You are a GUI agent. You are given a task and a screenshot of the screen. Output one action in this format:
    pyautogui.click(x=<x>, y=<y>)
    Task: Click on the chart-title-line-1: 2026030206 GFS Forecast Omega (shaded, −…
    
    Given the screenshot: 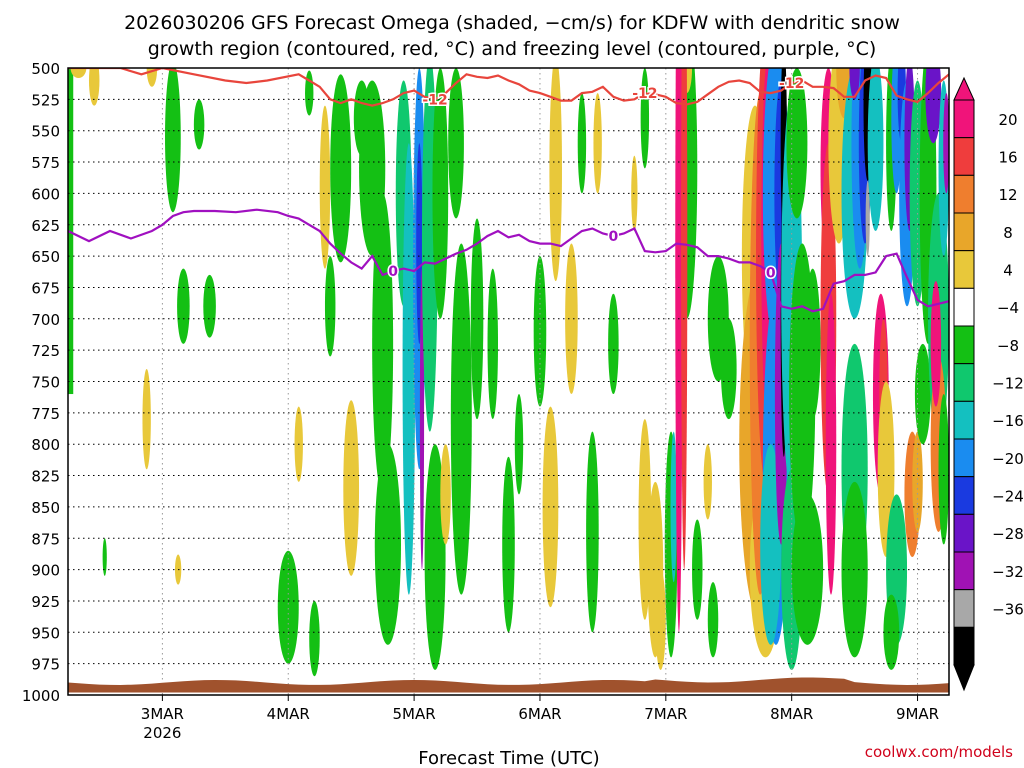 What is the action you would take?
    pyautogui.click(x=512, y=23)
    